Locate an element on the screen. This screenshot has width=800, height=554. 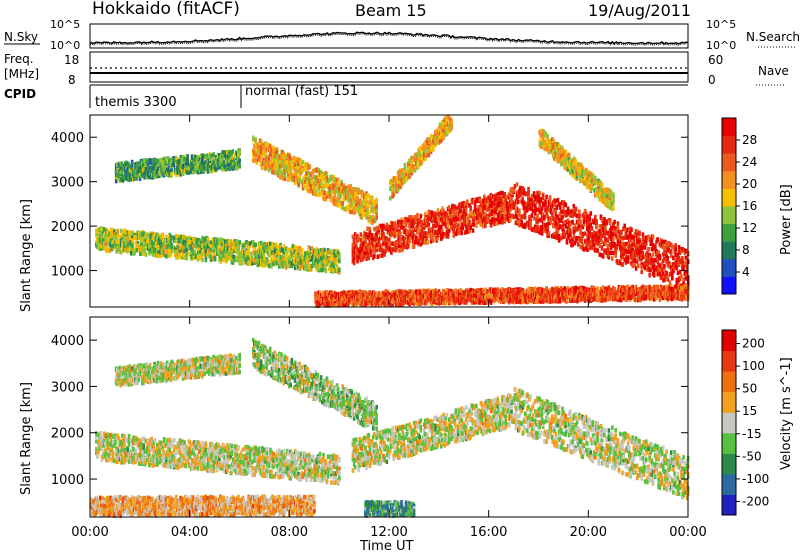
freq-label: Freq. is located at coordinates (19, 59).